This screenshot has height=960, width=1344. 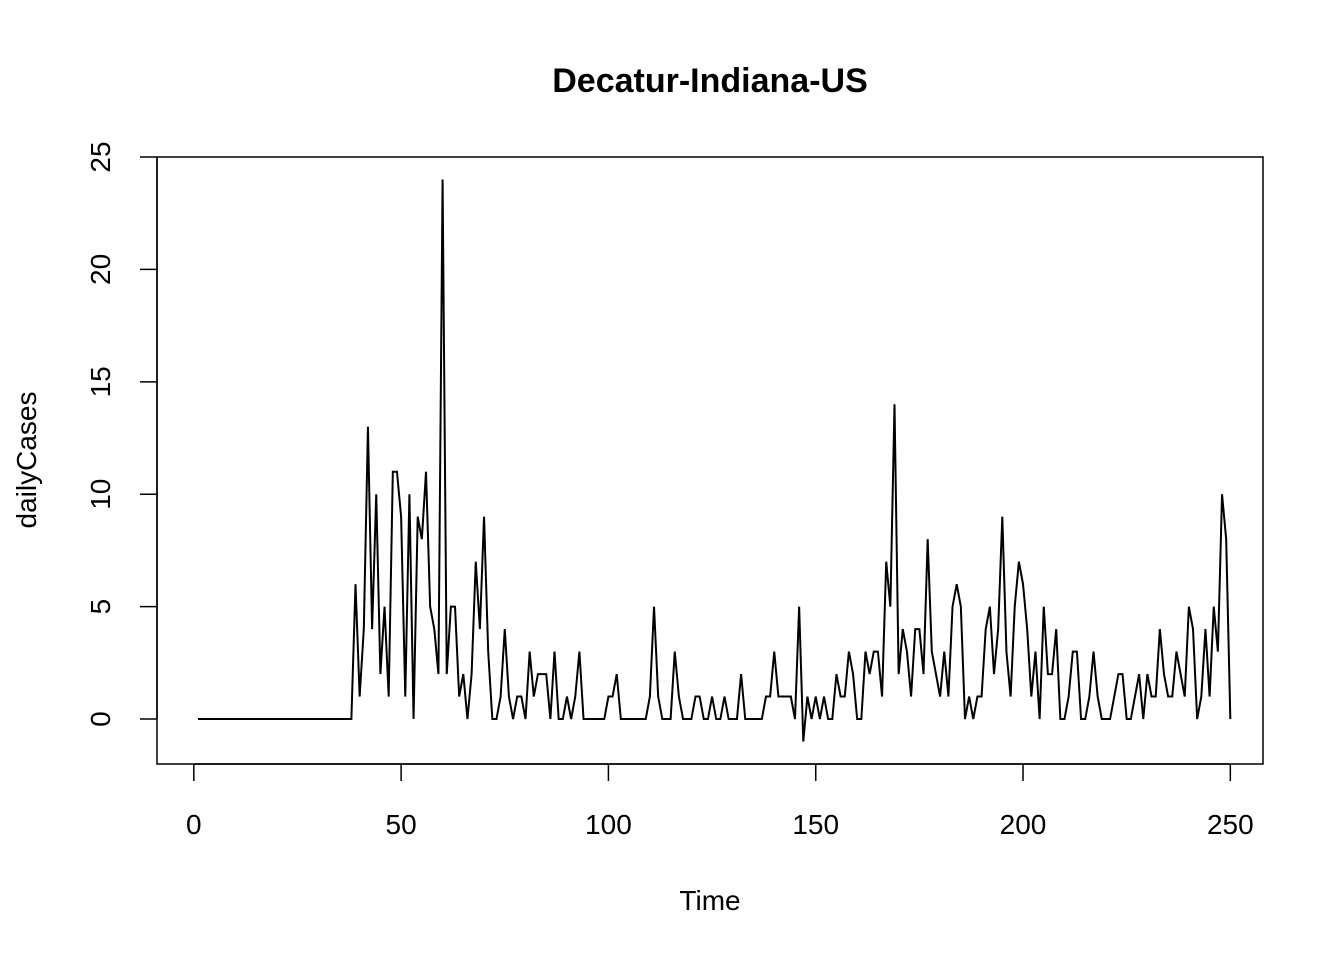 What do you see at coordinates (1230, 824) in the screenshot?
I see `x-tick-label: 250` at bounding box center [1230, 824].